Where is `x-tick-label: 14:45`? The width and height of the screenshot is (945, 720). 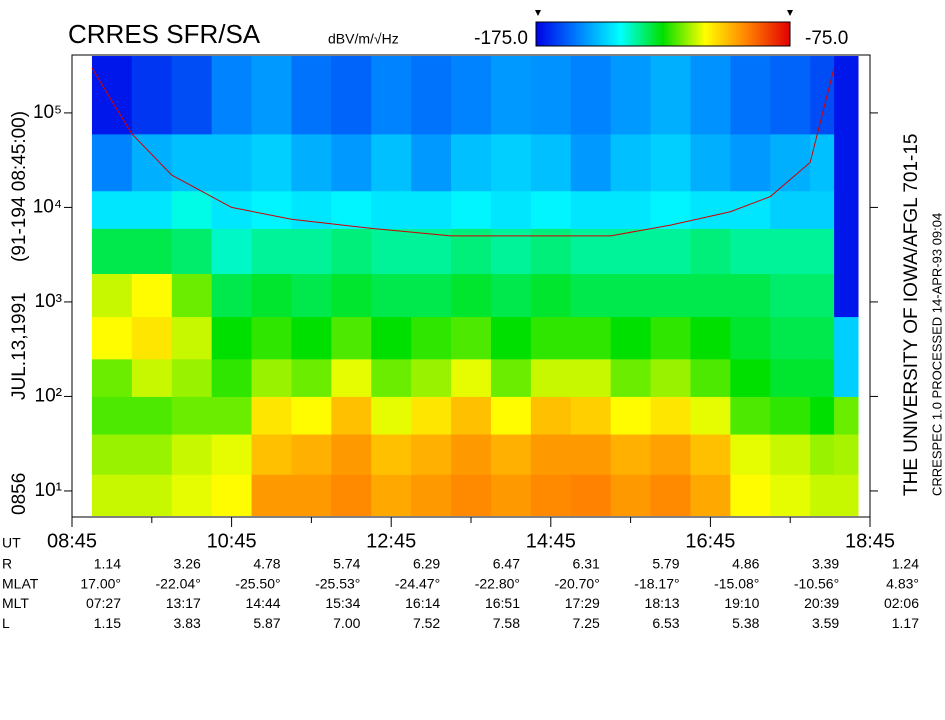 x-tick-label: 14:45 is located at coordinates (551, 541).